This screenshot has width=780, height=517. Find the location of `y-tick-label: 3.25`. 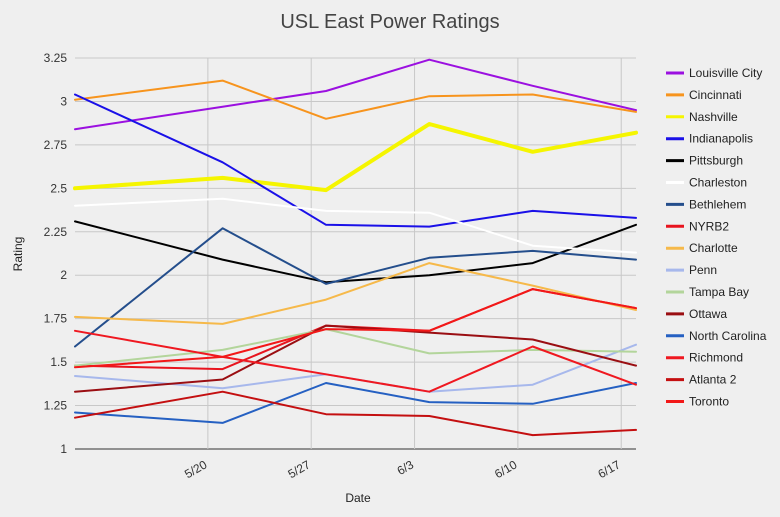

y-tick-label: 3.25 is located at coordinates (56, 58).